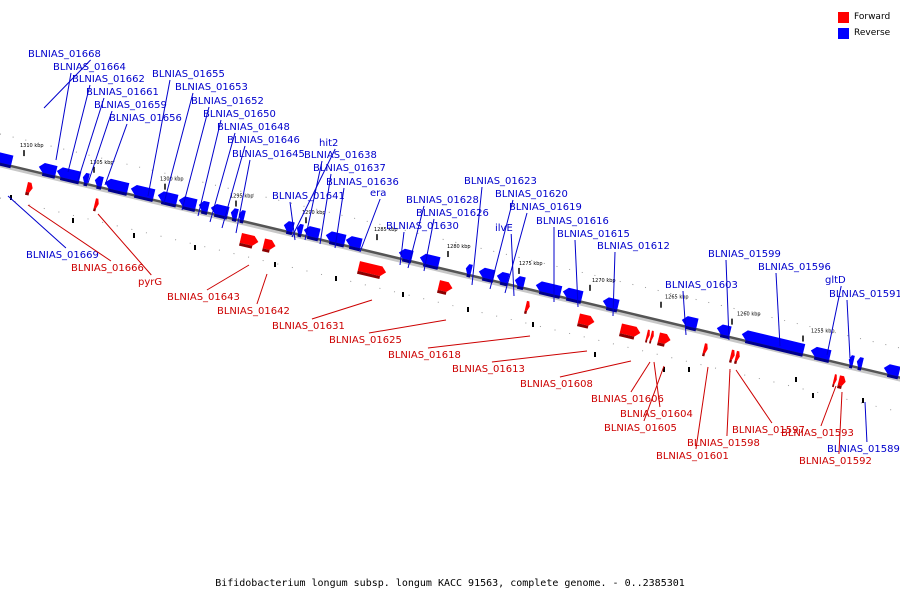 The width and height of the screenshot is (900, 600). What do you see at coordinates (817, 433) in the screenshot?
I see `gene-label: BLNIAS_01593` at bounding box center [817, 433].